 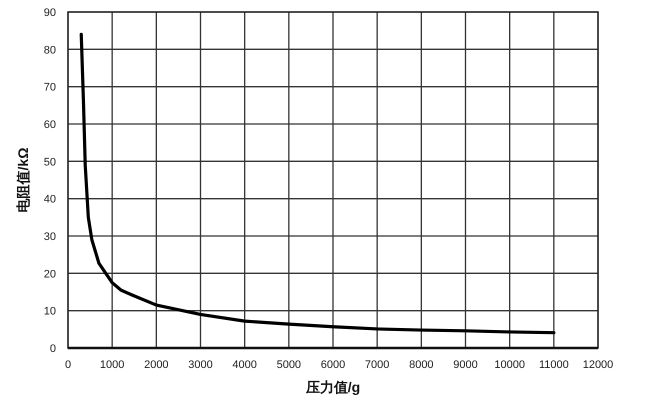 What do you see at coordinates (50, 88) in the screenshot?
I see `y-tick-label: 70` at bounding box center [50, 88].